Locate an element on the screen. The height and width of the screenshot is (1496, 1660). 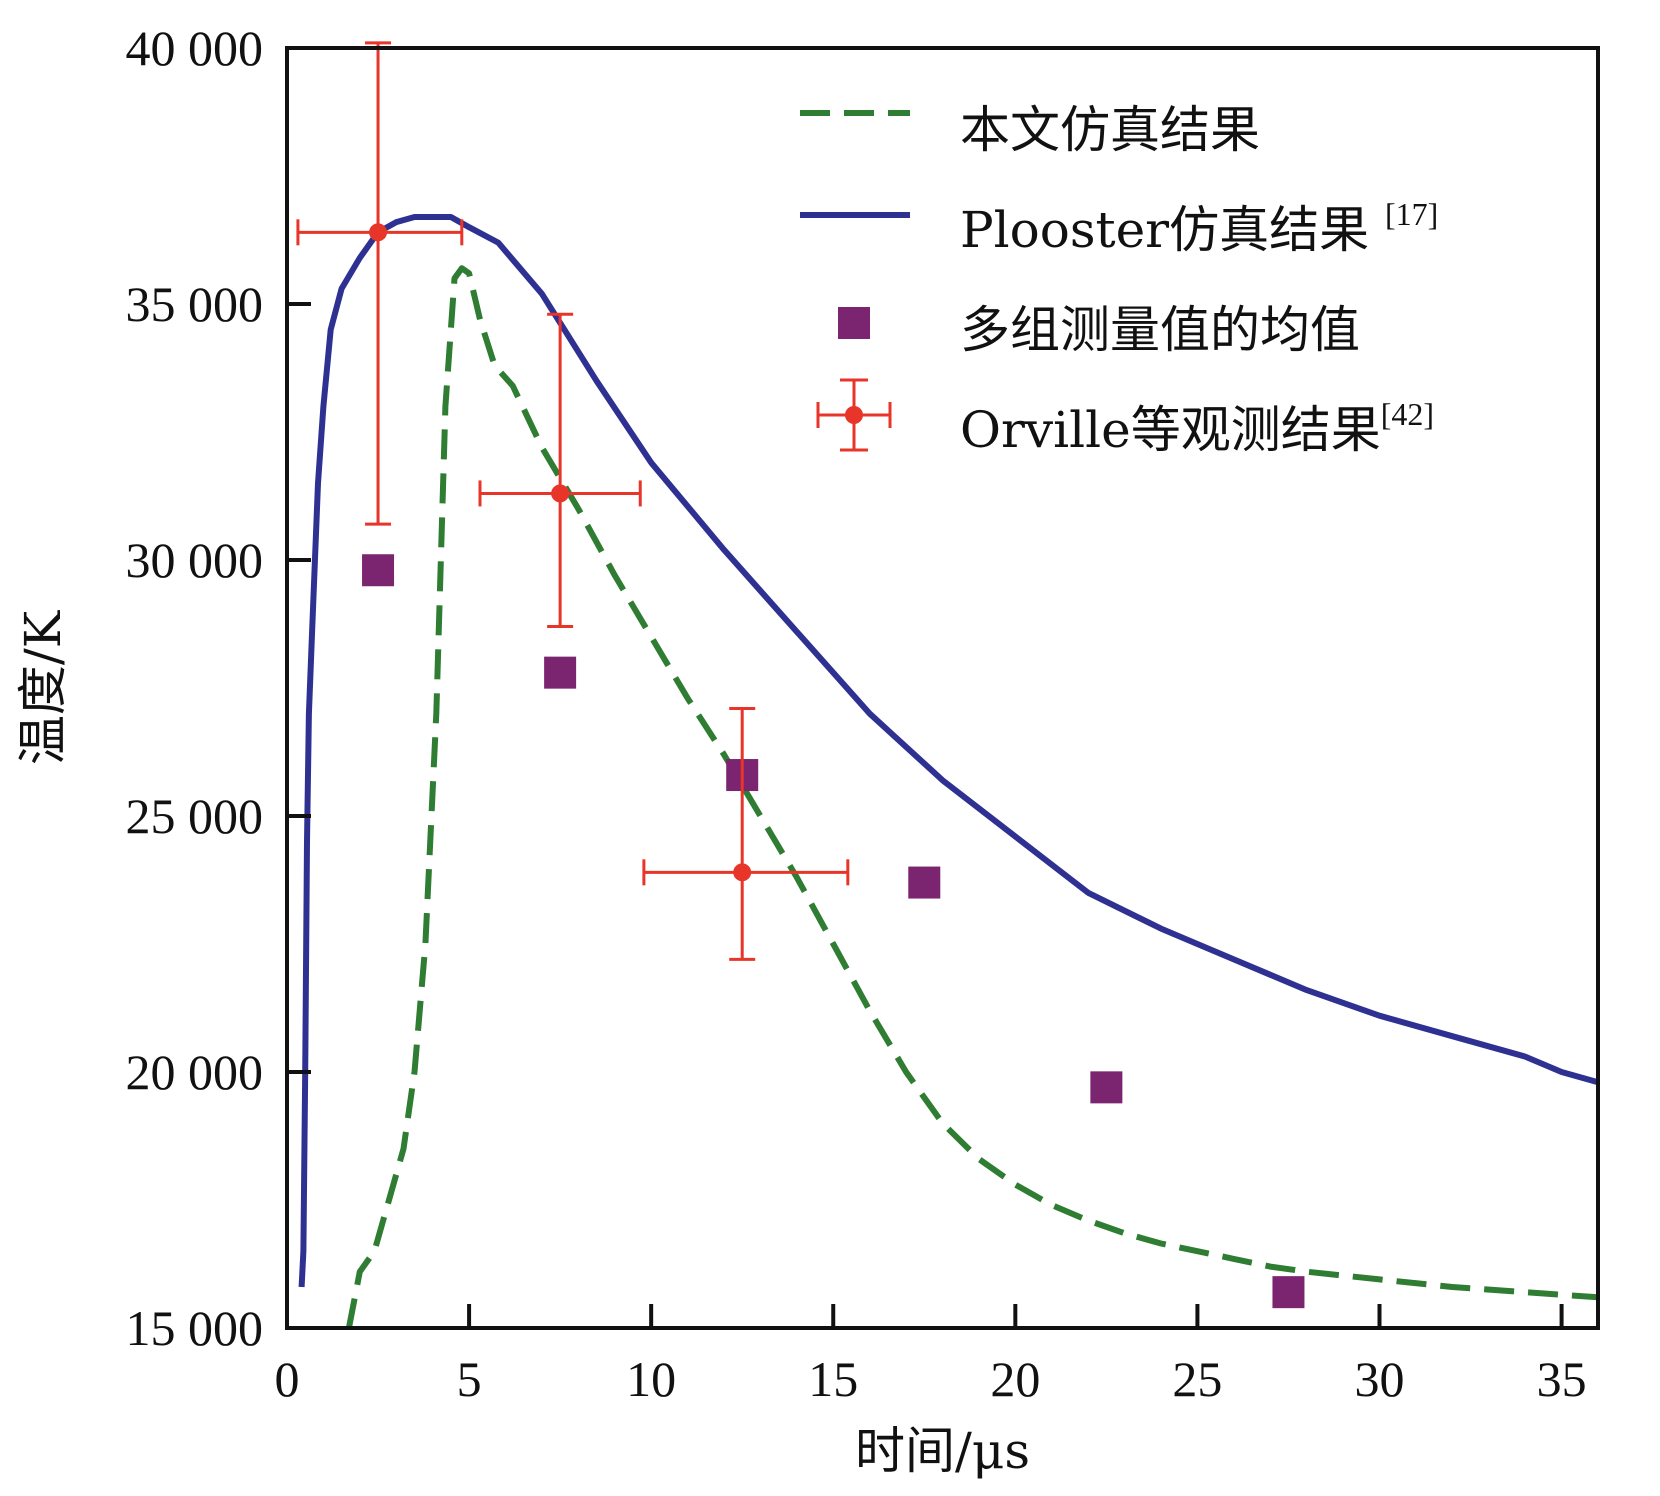
y-tick-label: 20 000 is located at coordinates (195, 1072).